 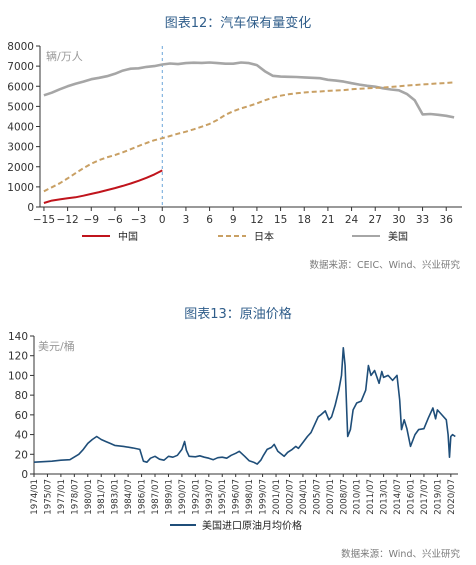 I want to click on chart1-x-tick-label: 30, so click(x=398, y=220).